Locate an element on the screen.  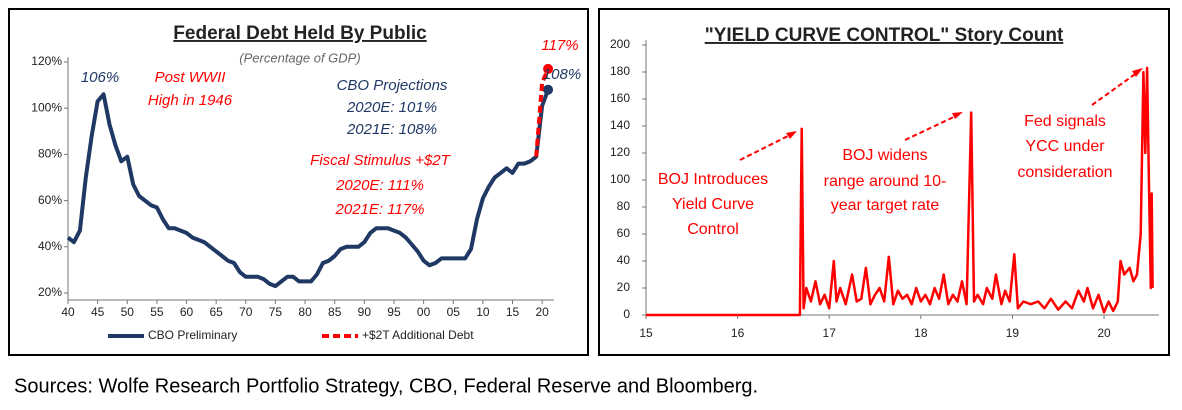
x-tick-label: 75 is located at coordinates (276, 312).